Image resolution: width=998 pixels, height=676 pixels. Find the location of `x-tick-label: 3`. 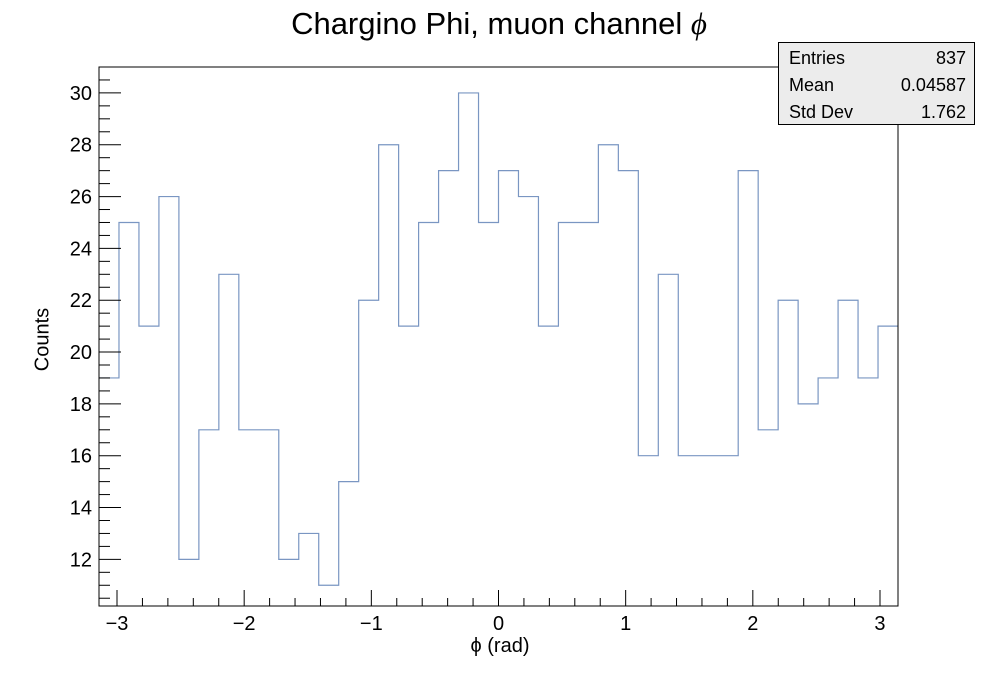

x-tick-label: 3 is located at coordinates (879, 624).